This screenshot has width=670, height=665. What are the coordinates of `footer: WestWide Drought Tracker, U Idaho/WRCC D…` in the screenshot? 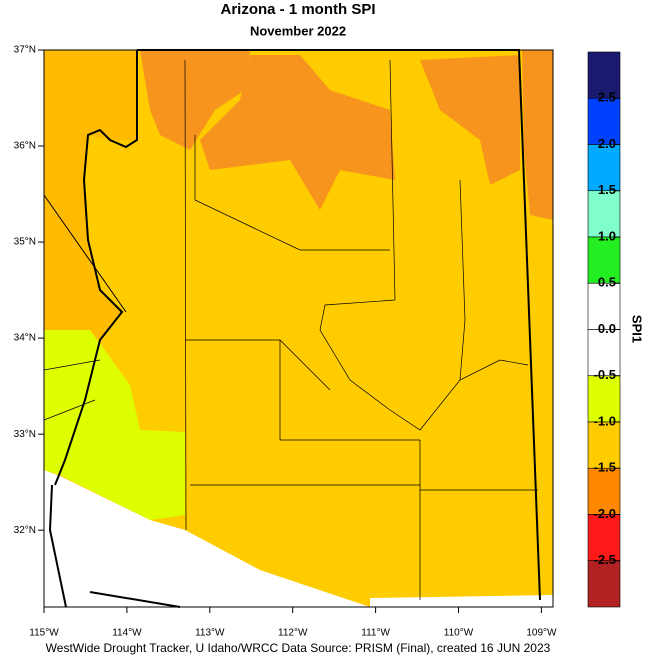 It's located at (298, 648).